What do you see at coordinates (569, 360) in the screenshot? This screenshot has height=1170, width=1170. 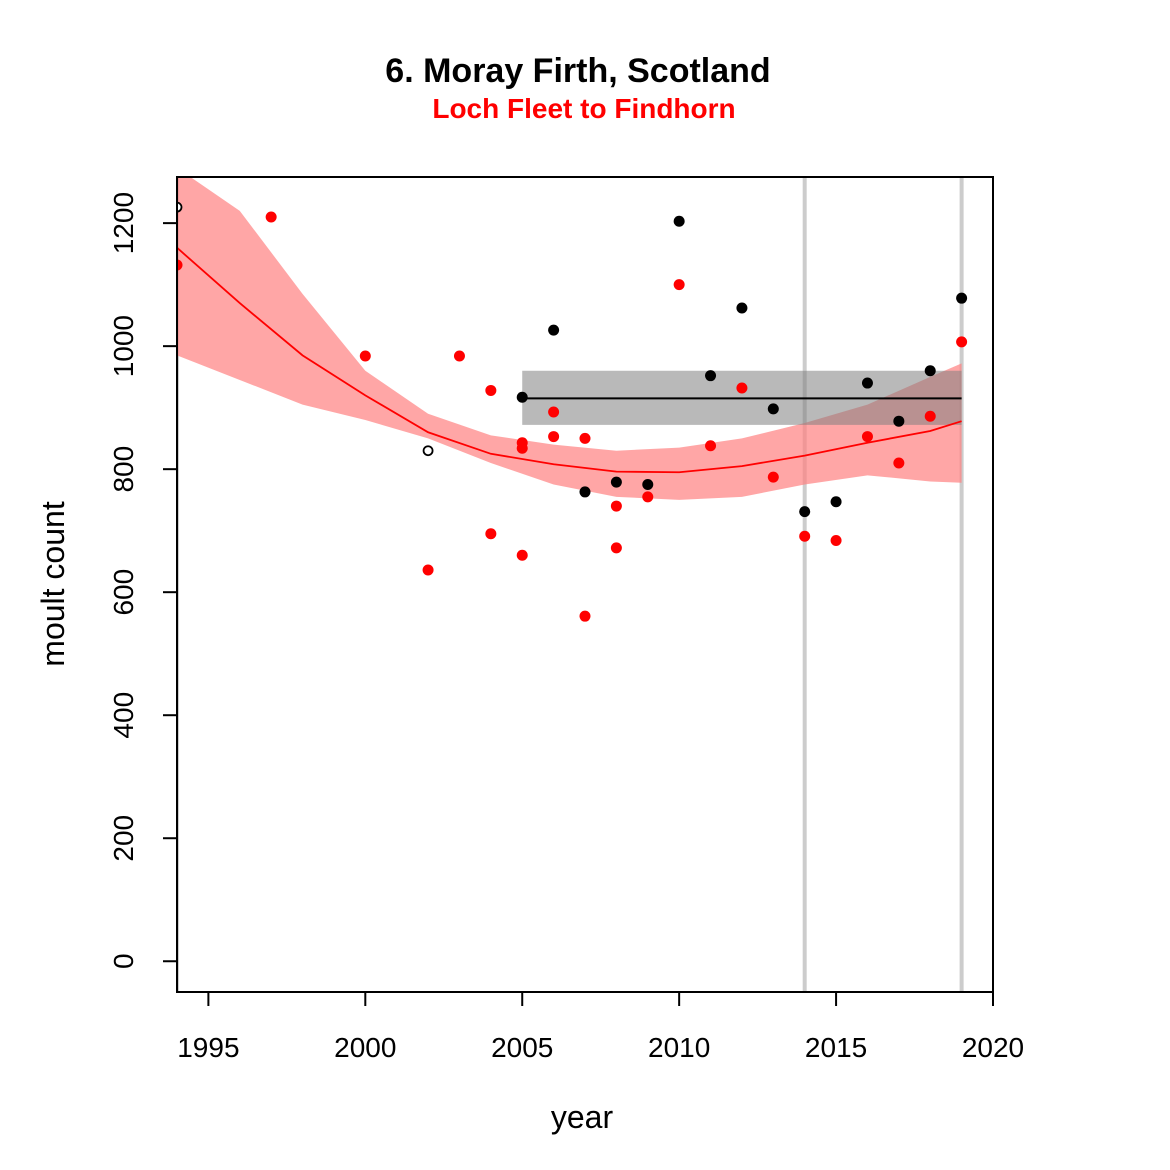 I see `trend-line` at bounding box center [569, 360].